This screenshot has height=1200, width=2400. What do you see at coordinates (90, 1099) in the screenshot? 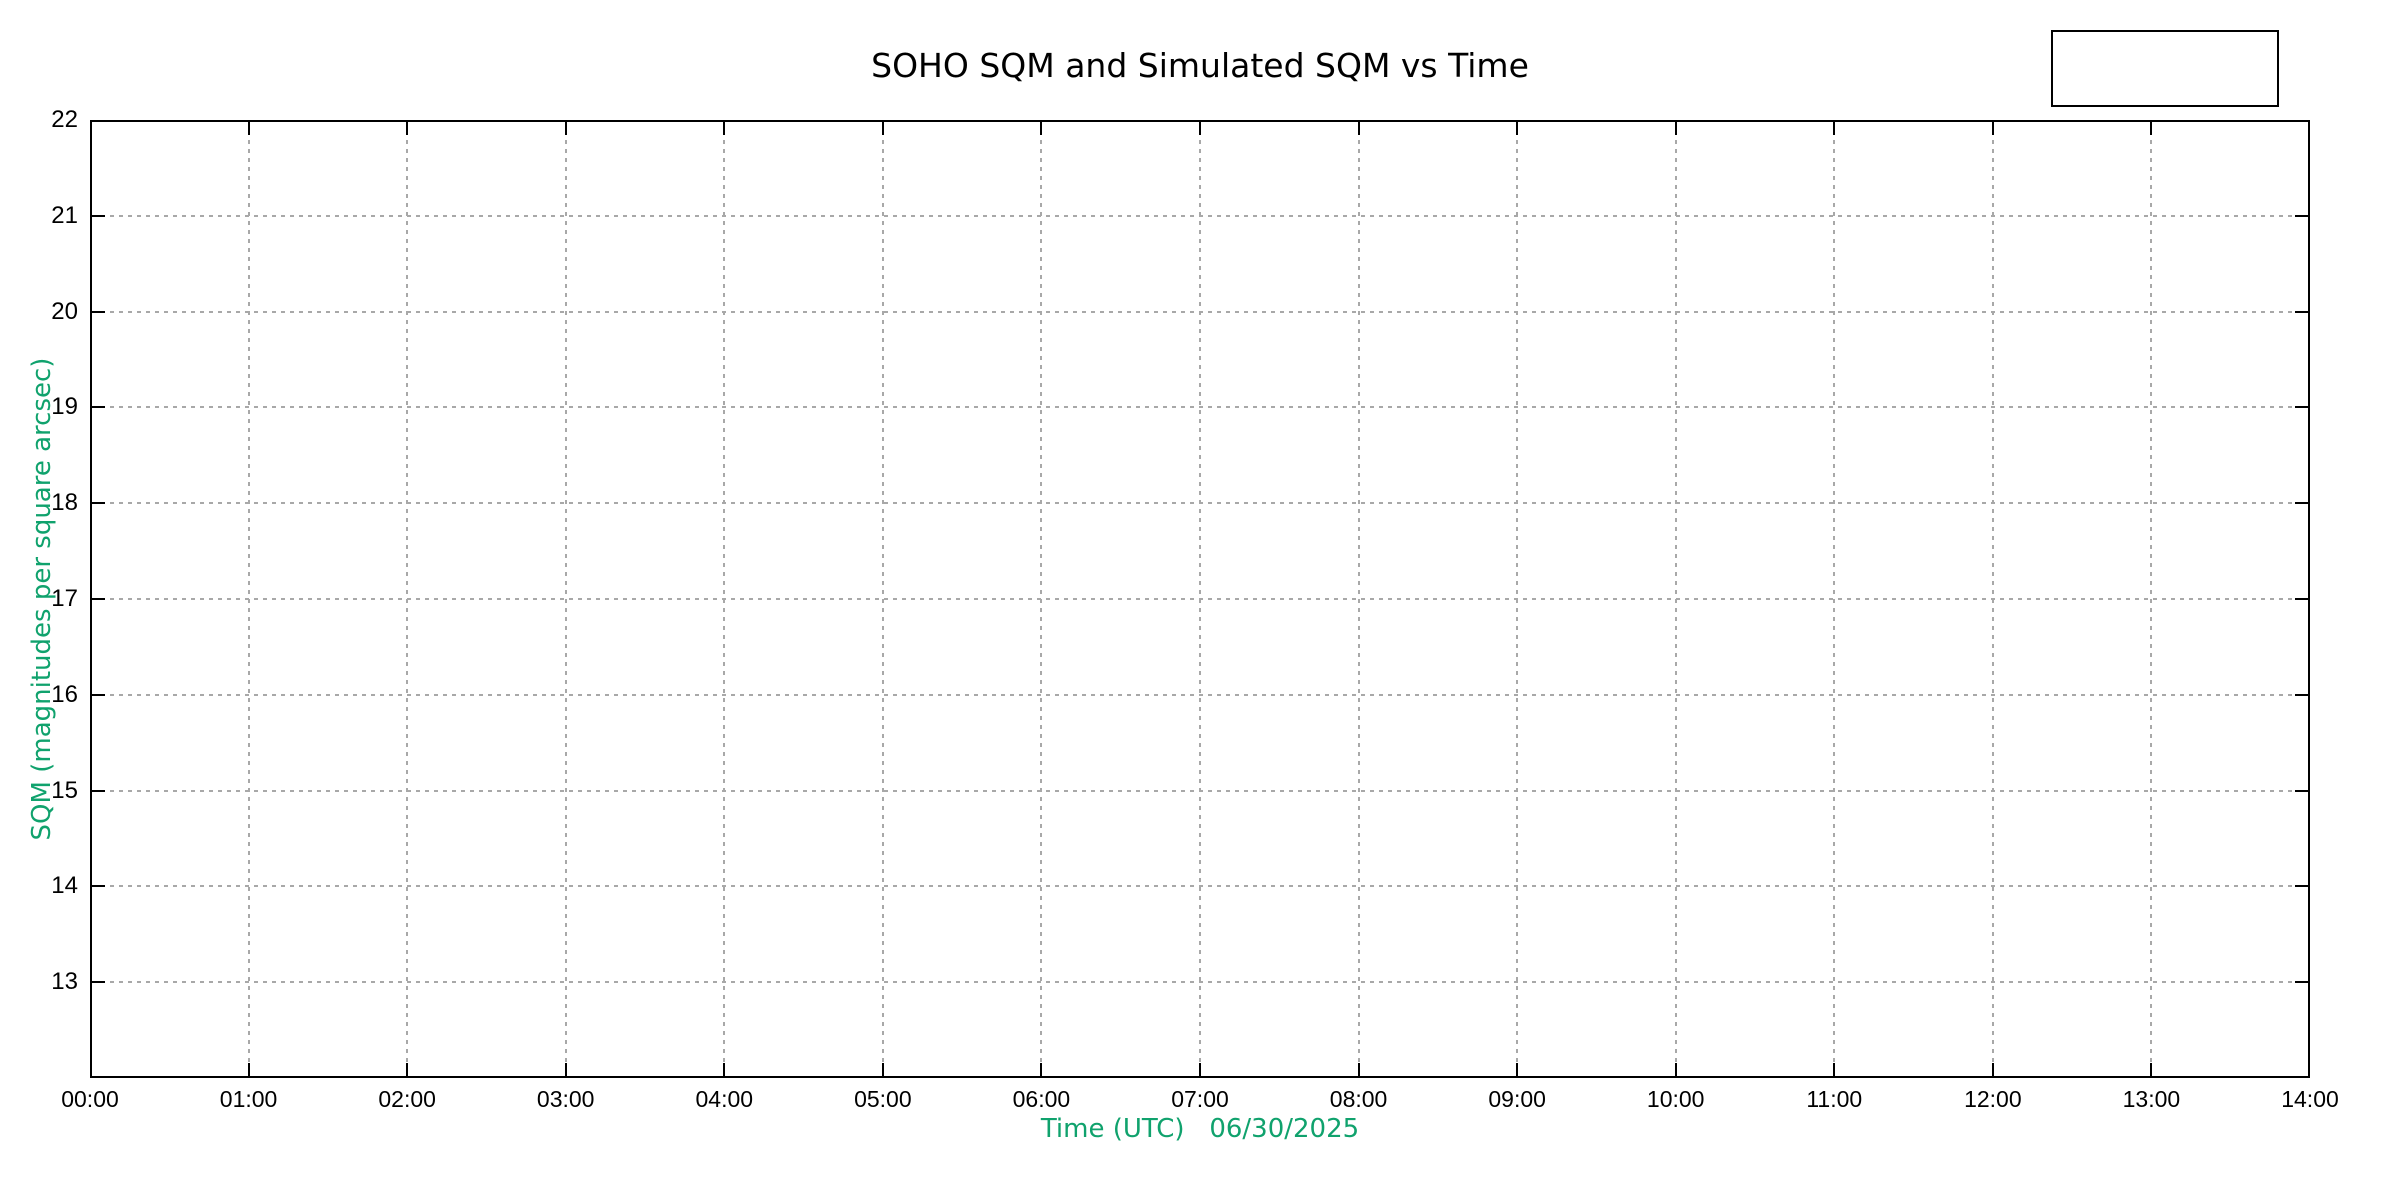
I see `x-tick-label: 00:00` at bounding box center [90, 1099].